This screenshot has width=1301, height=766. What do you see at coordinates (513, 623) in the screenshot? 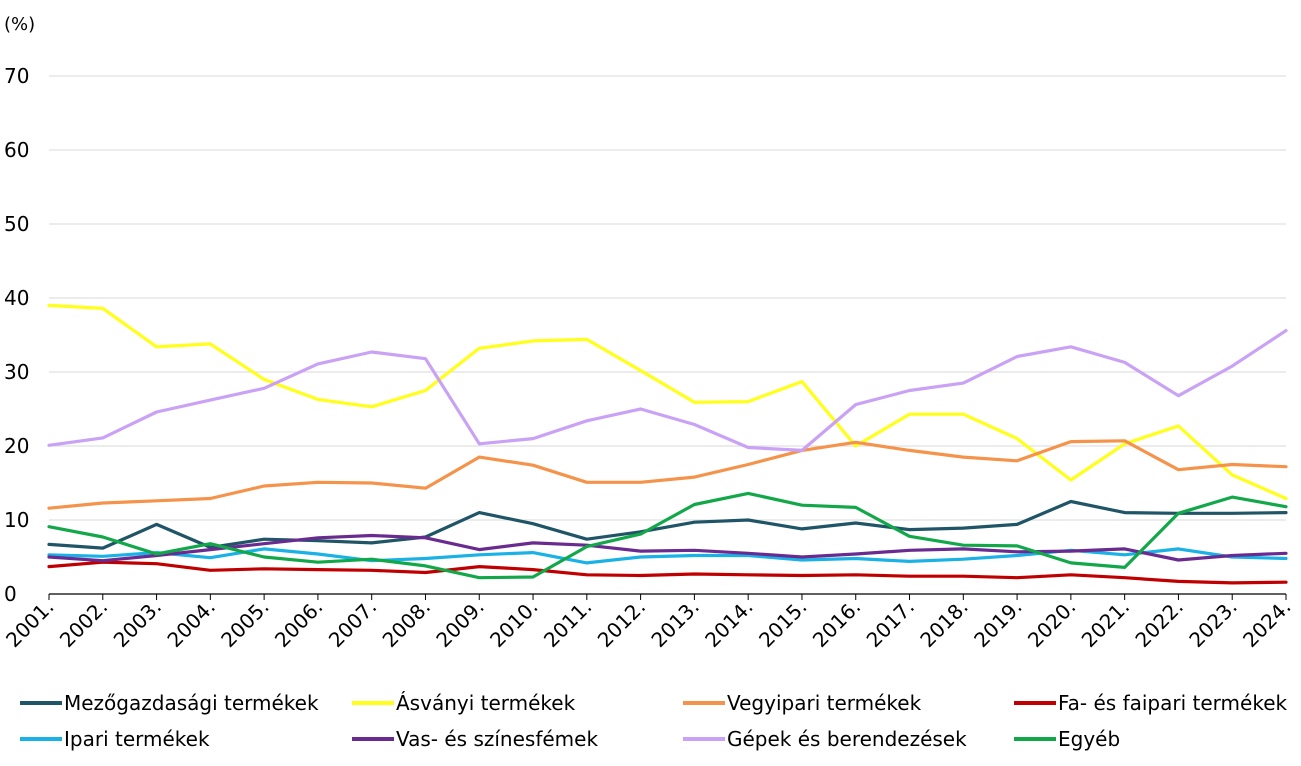
I see `x-tick-label: 2010.` at bounding box center [513, 623].